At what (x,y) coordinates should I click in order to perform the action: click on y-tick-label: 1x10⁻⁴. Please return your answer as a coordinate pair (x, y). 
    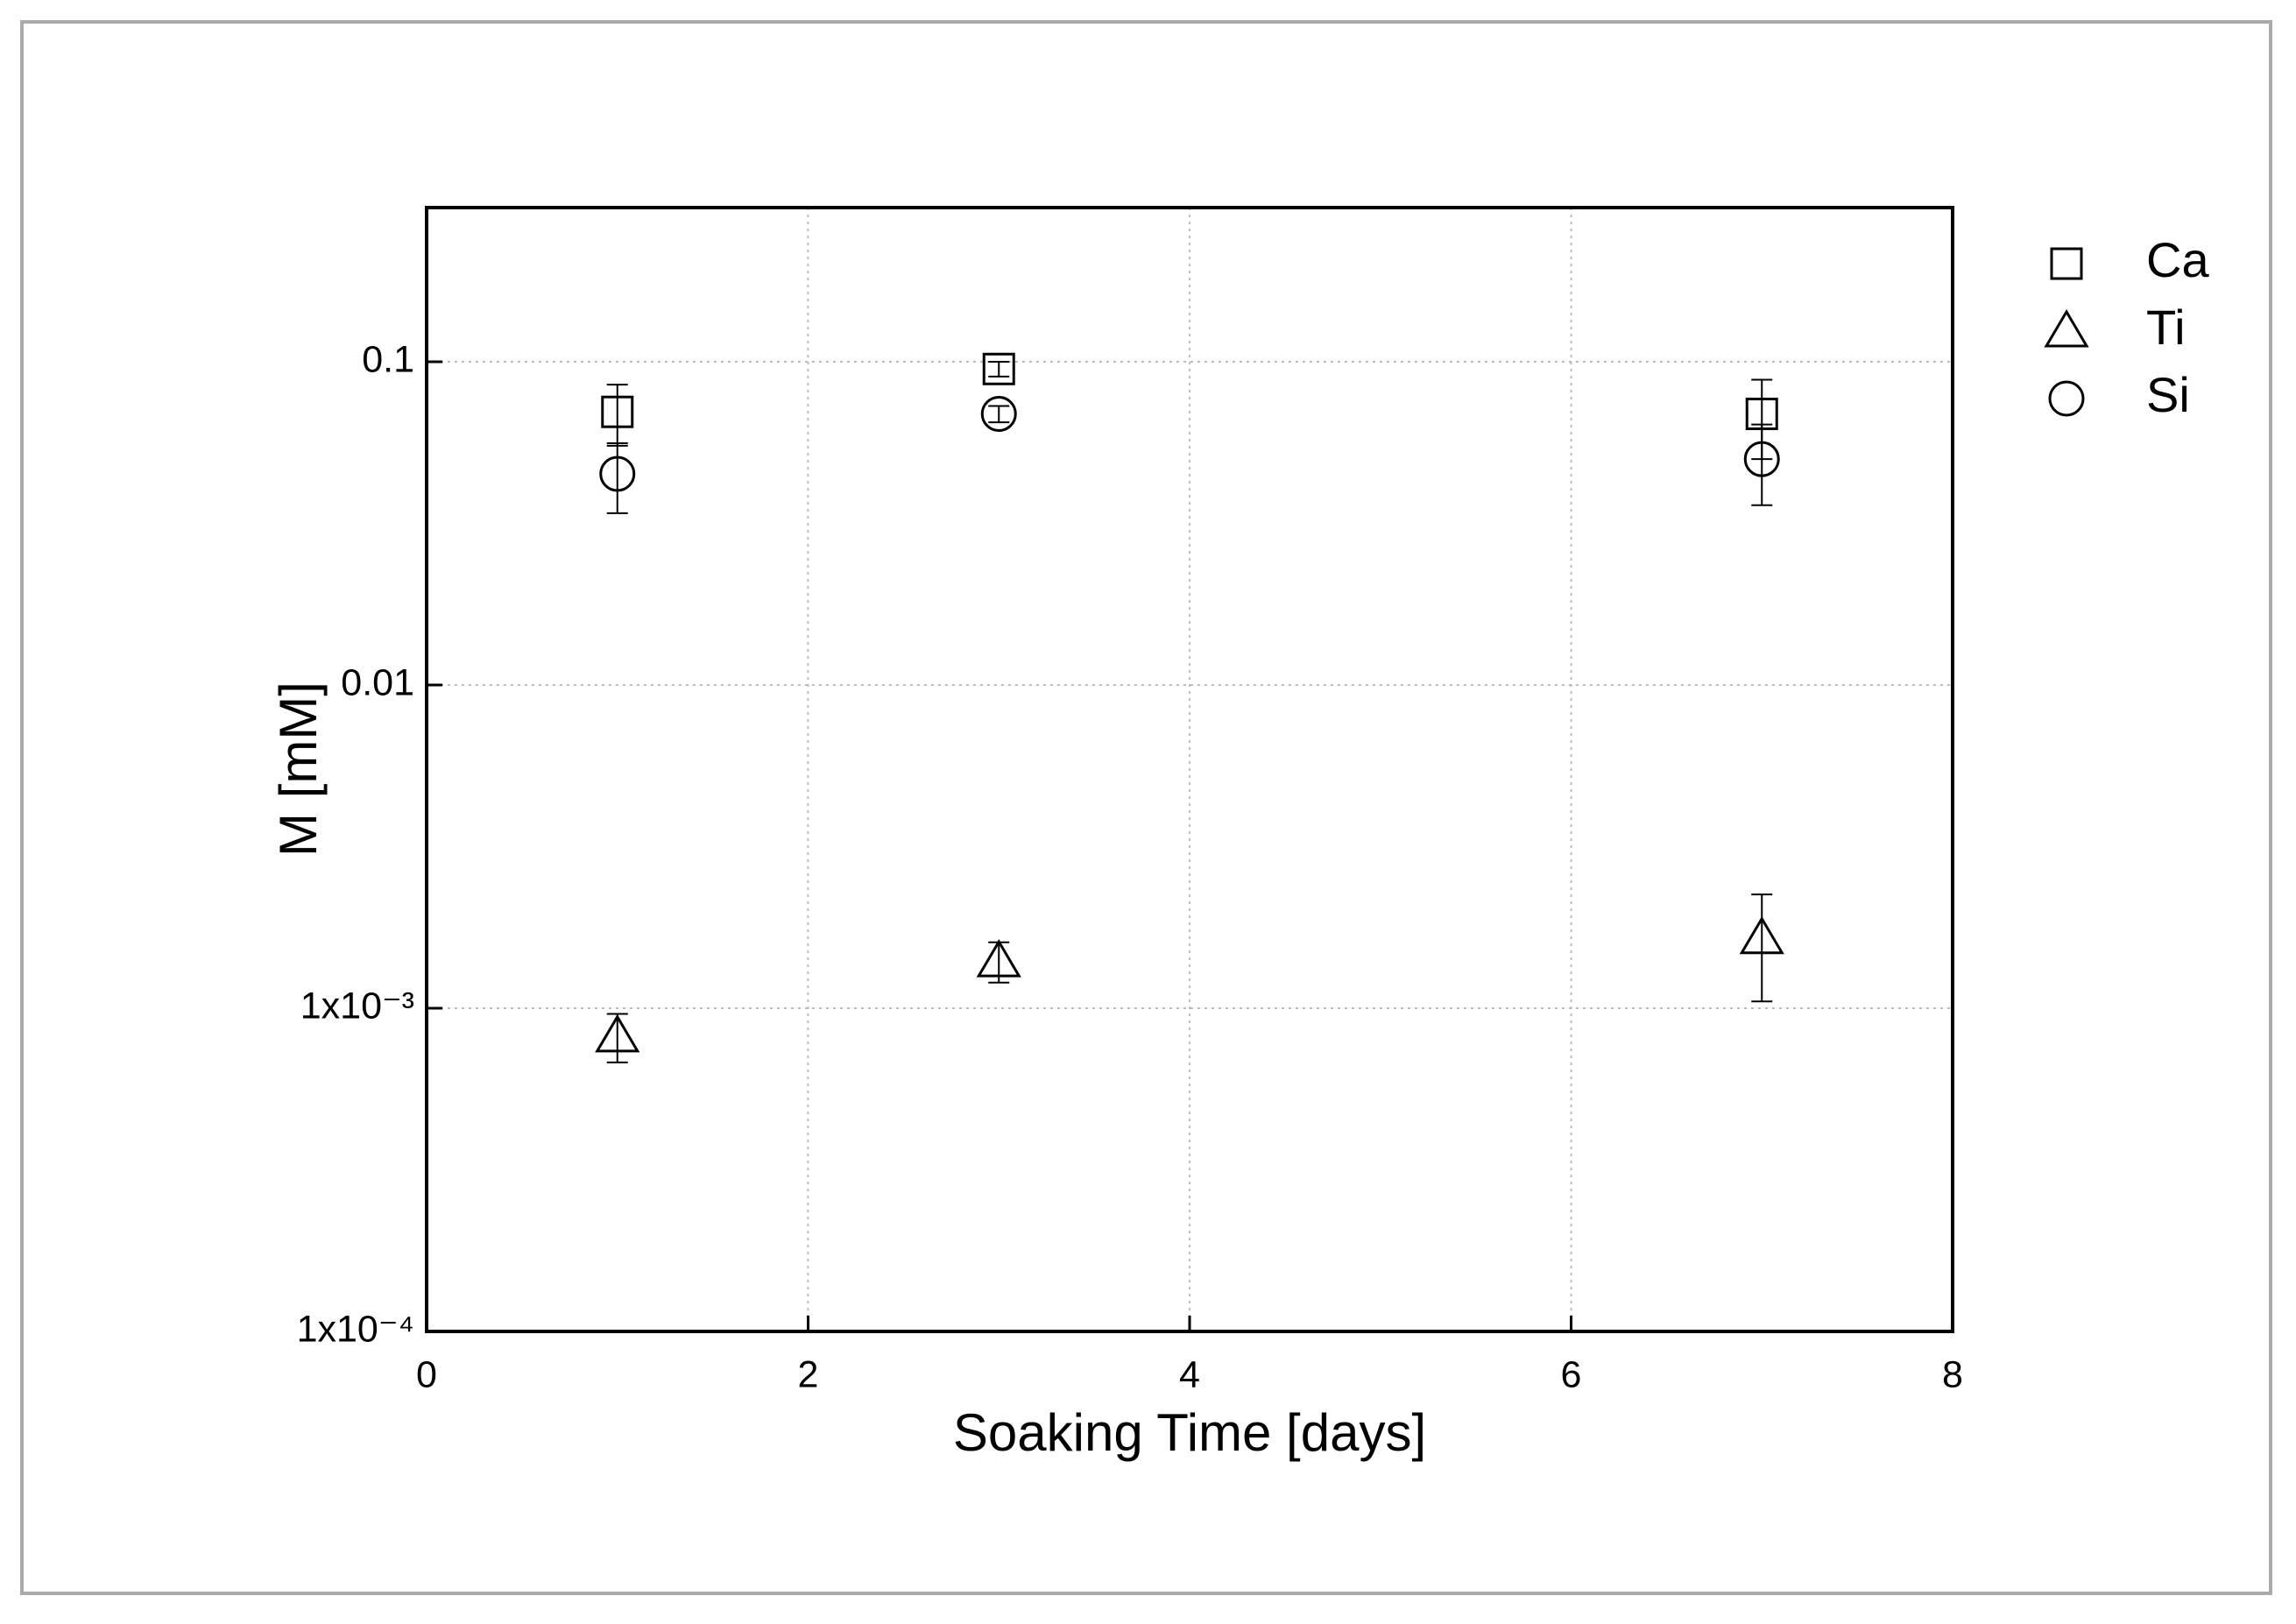
    Looking at the image, I should click on (355, 1329).